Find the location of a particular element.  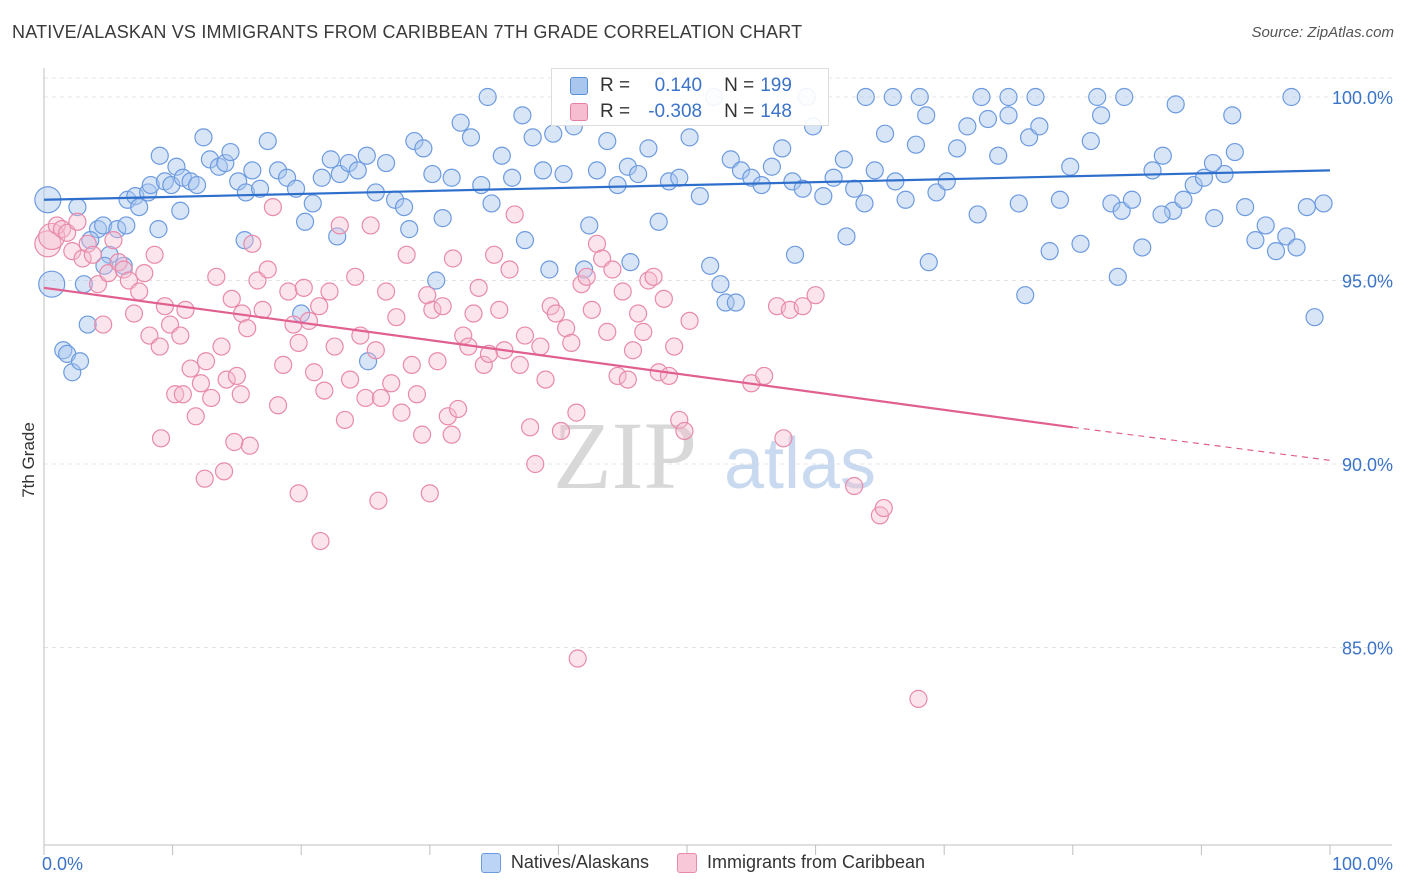

y-axis-label: 7th Grade is located at coordinates (28, 460).